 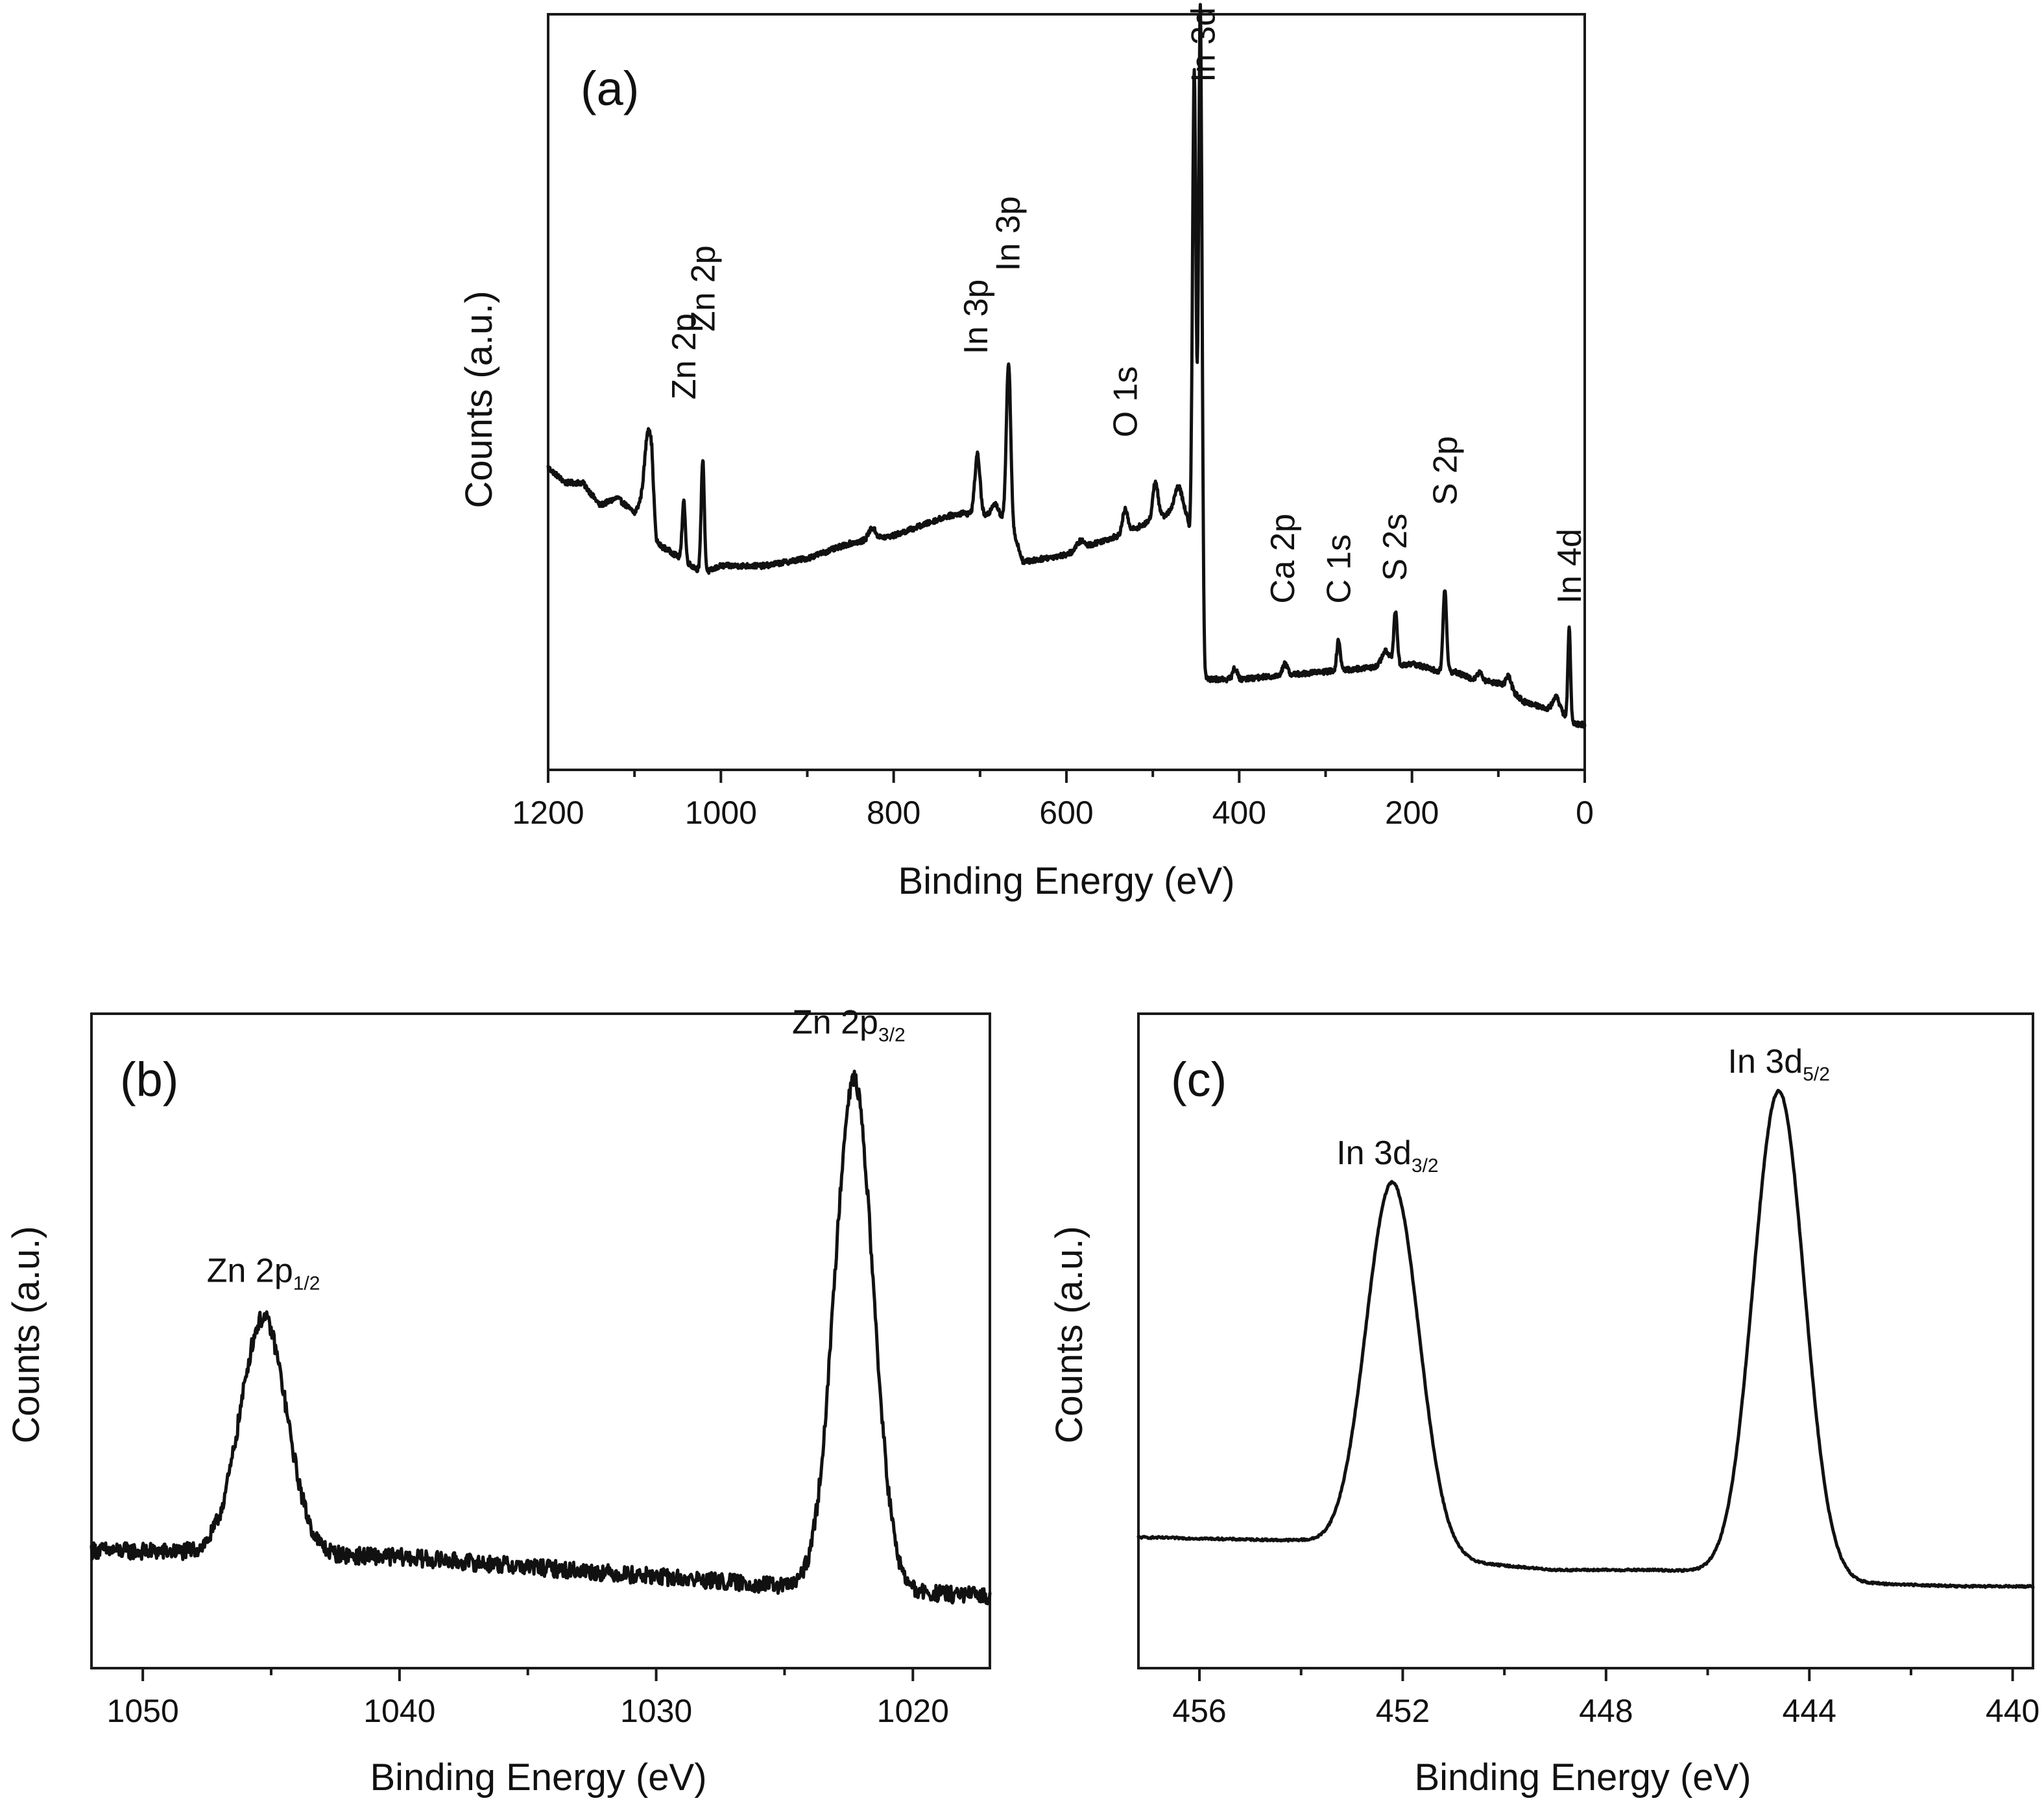 What do you see at coordinates (548, 813) in the screenshot?
I see `x-tick-label: 1200` at bounding box center [548, 813].